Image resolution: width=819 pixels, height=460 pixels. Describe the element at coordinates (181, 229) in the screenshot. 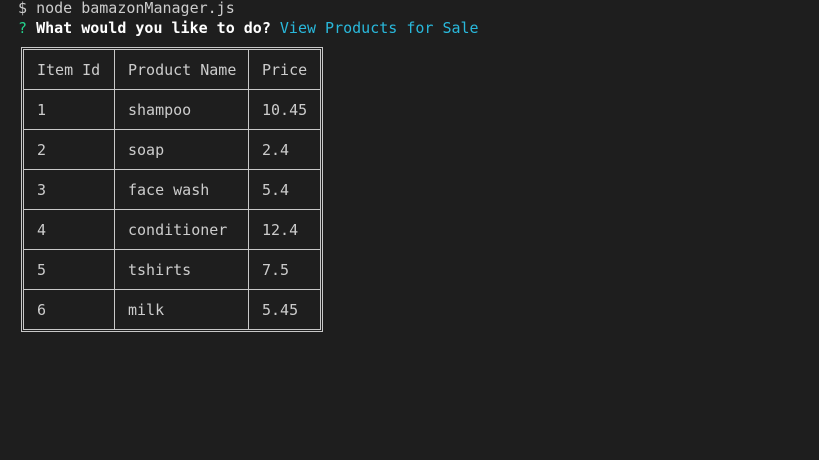

I see `cell-product-name: conditioner` at that location.